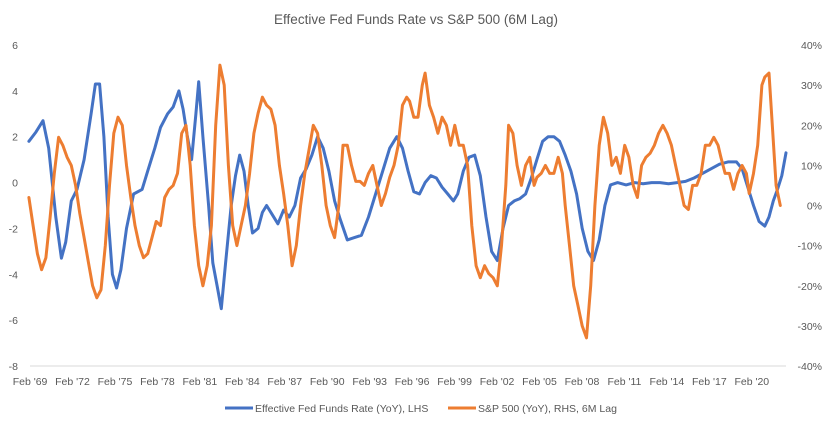  Describe the element at coordinates (454, 382) in the screenshot. I see `x-tick-label: Feb '99` at that location.